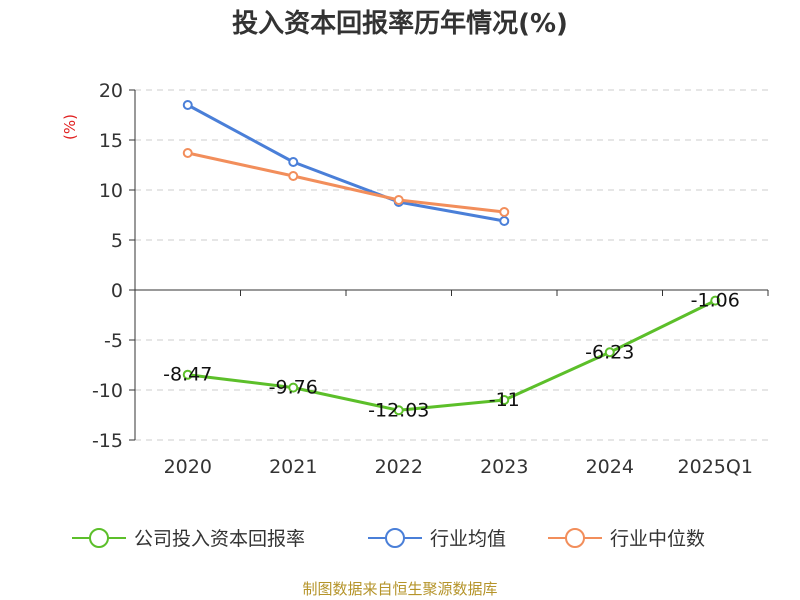 The height and width of the screenshot is (600, 800). I want to click on data-label: -1.06, so click(715, 301).